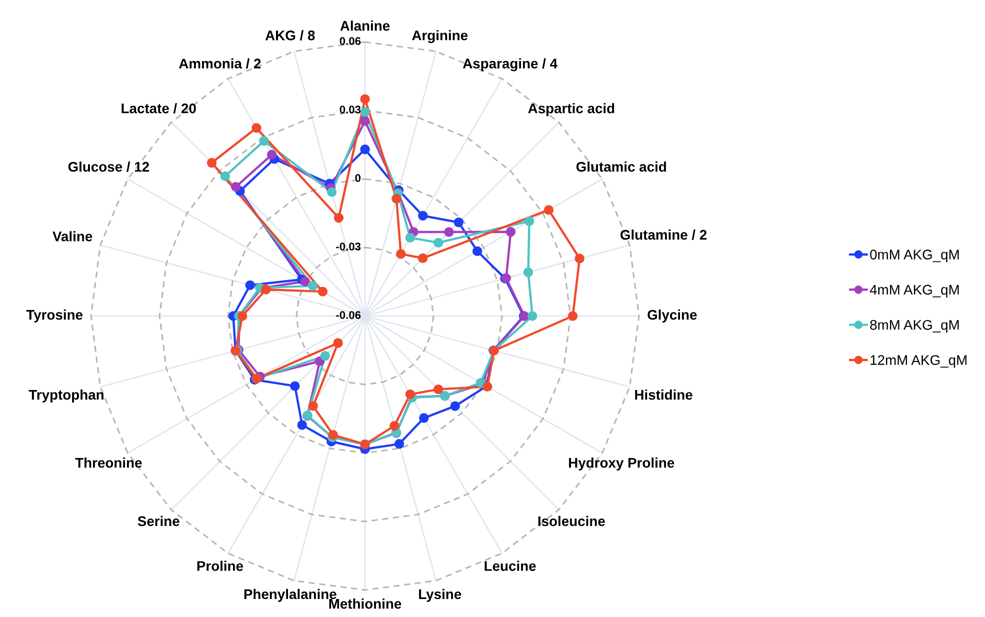  I want to click on spoke-label: Histidine, so click(663, 395).